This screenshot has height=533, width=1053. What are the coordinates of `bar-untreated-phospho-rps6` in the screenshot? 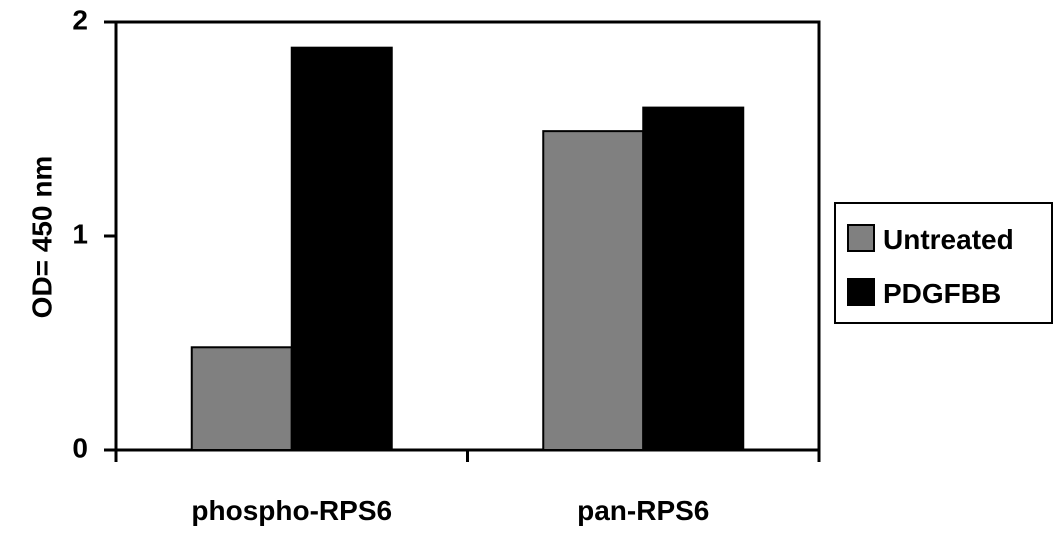 It's located at (241, 398).